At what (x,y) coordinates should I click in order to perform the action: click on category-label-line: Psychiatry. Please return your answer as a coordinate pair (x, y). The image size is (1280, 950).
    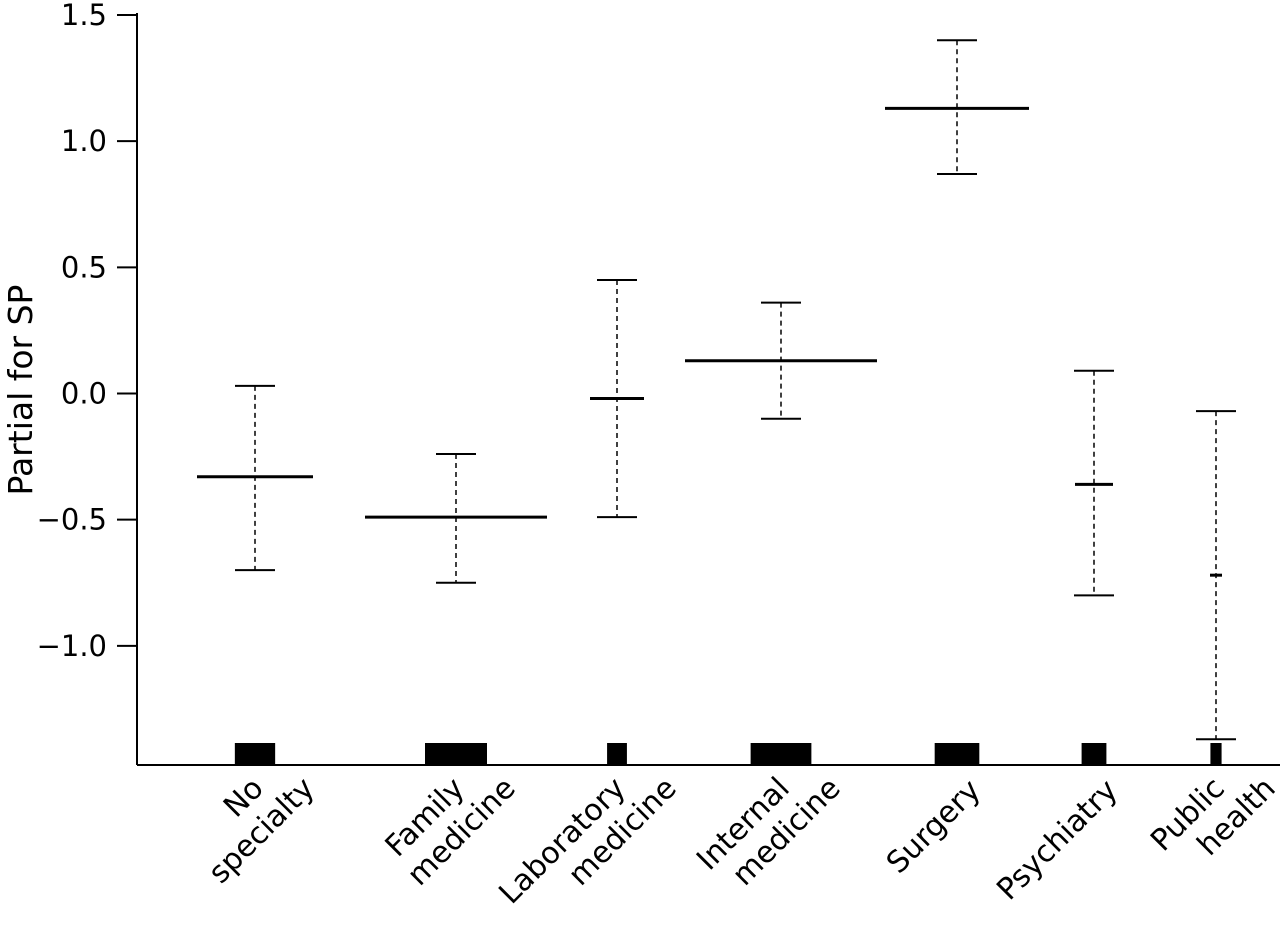
    Looking at the image, I should click on (1057, 840).